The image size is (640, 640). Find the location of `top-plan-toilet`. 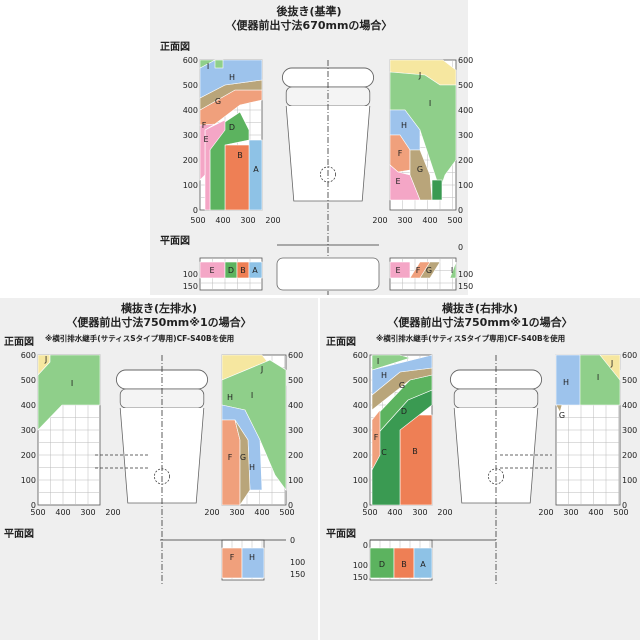

top-plan-toilet is located at coordinates (328, 274).